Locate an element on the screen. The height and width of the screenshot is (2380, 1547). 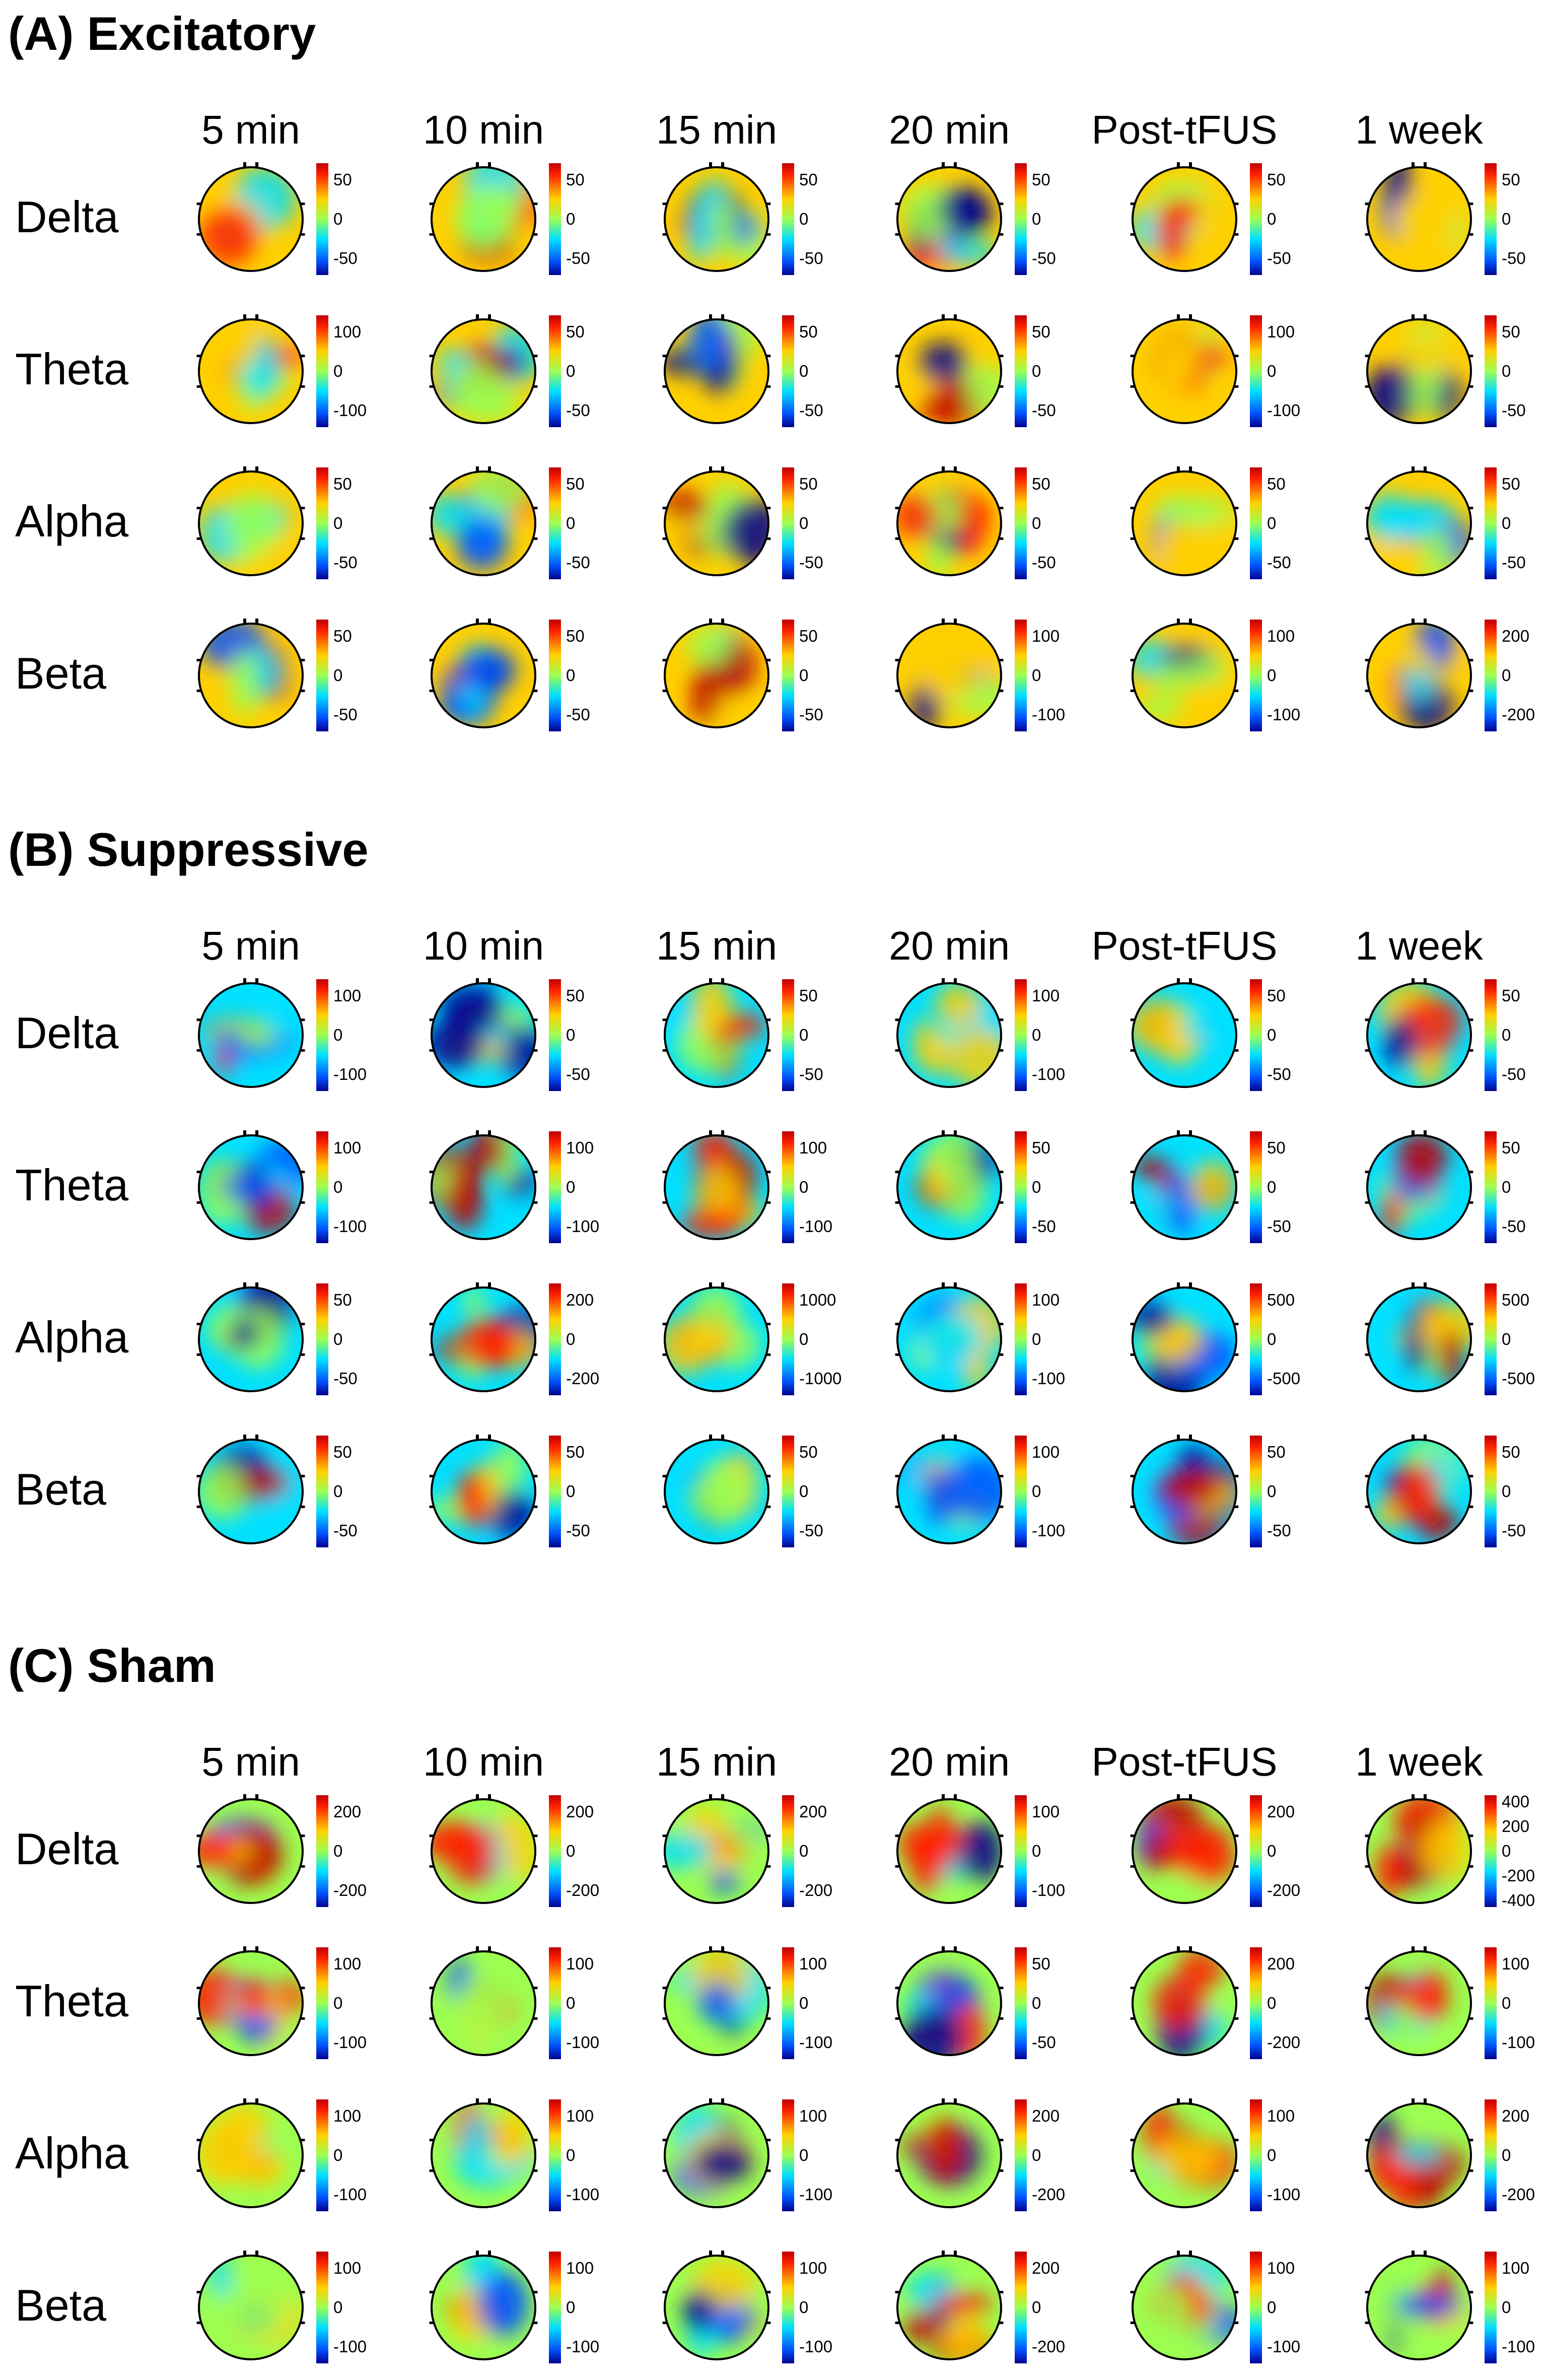
section-title: (B) Suppressive is located at coordinates (188, 849).